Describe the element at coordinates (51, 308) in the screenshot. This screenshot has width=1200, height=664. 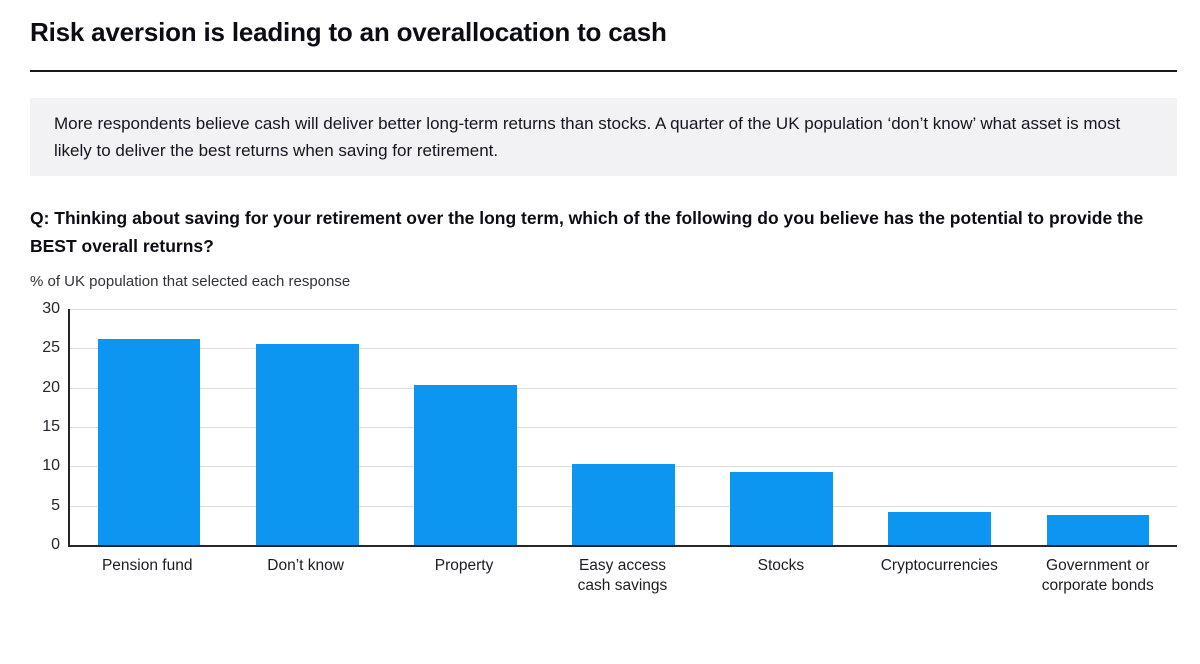
I see `y-tick-30: 30` at that location.